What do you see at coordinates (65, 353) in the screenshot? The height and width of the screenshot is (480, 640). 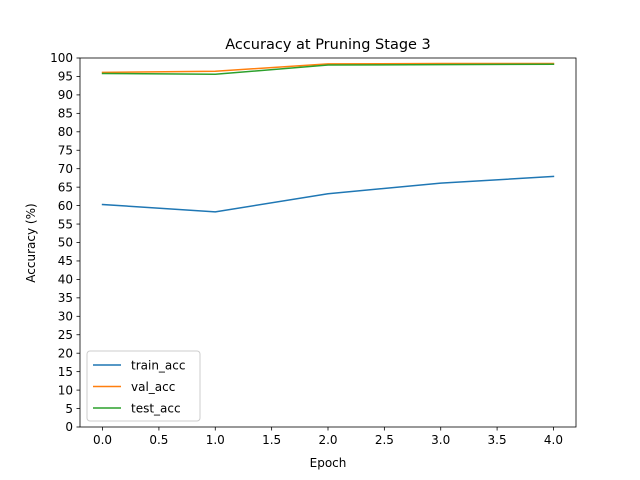 I see `y-tick-label: 20` at bounding box center [65, 353].